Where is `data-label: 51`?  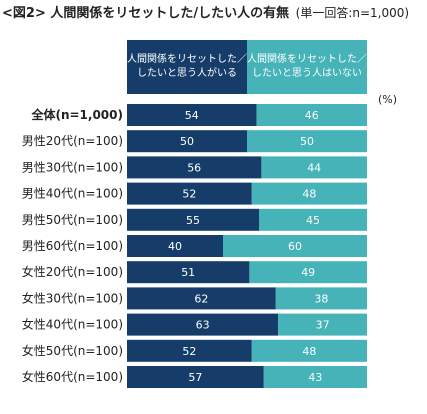
data-label: 51 is located at coordinates (188, 272).